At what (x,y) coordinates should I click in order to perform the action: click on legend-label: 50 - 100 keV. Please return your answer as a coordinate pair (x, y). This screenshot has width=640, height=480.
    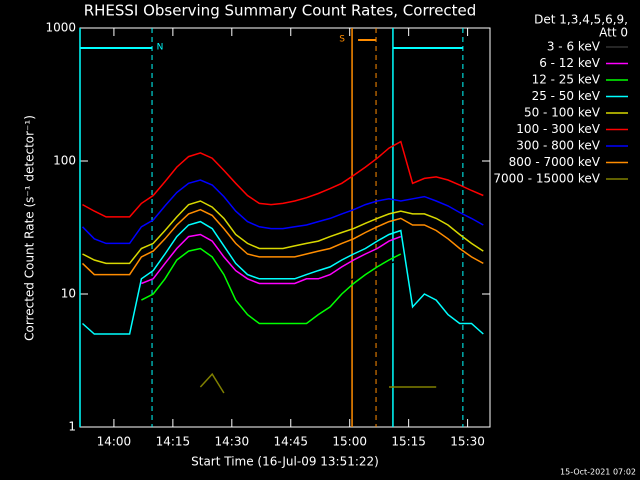
    Looking at the image, I should click on (562, 113).